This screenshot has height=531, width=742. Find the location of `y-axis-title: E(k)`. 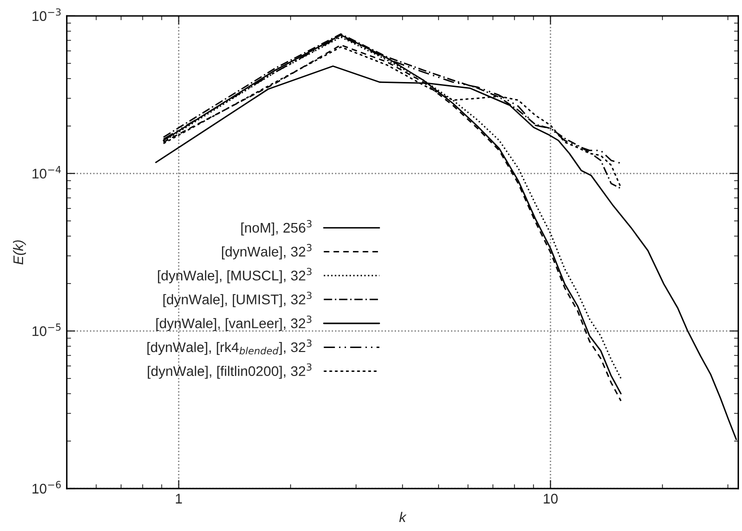

y-axis-title: E(k) is located at coordinates (19, 252).